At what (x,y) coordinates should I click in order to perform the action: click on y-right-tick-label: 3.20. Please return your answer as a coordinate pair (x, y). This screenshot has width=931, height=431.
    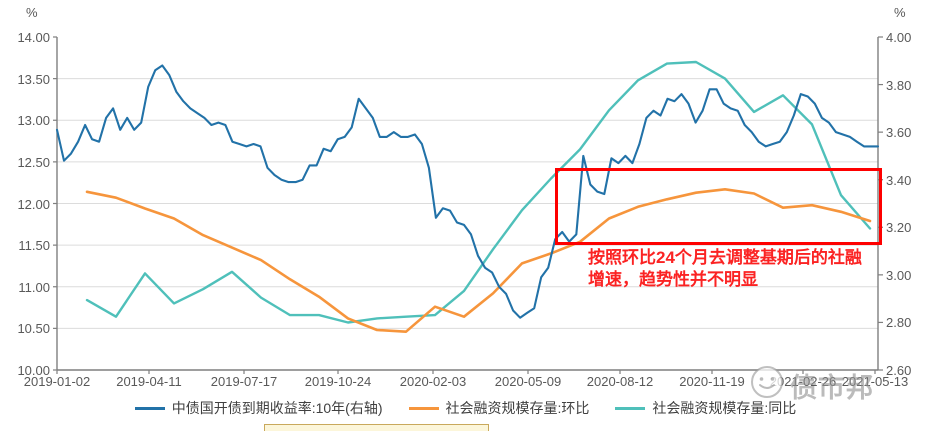
    Looking at the image, I should click on (899, 228).